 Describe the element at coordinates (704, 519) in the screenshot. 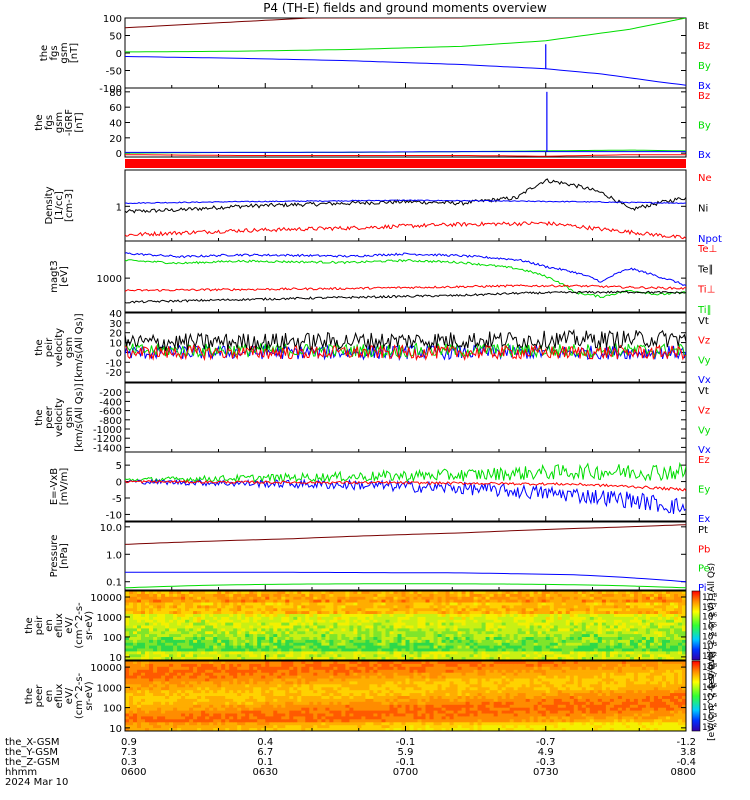

I see `legend-entry: Ex` at that location.